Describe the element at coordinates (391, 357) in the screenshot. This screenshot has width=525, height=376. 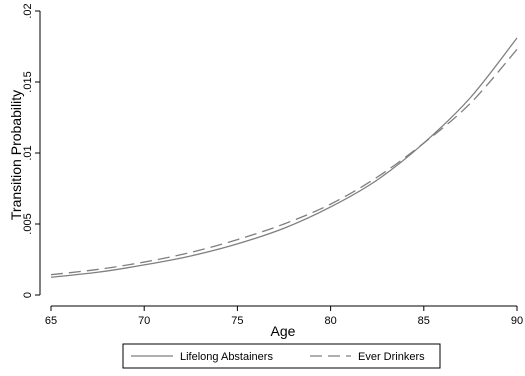
I see `legend-label: Ever Drinkers` at that location.